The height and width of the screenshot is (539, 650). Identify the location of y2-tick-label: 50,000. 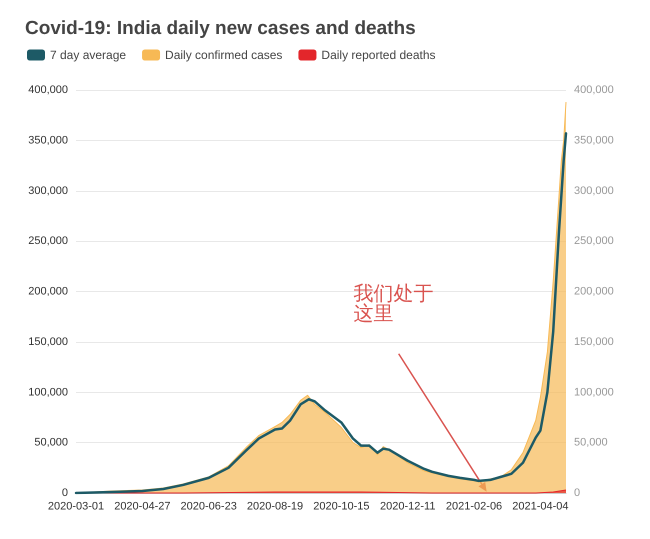
(591, 442).